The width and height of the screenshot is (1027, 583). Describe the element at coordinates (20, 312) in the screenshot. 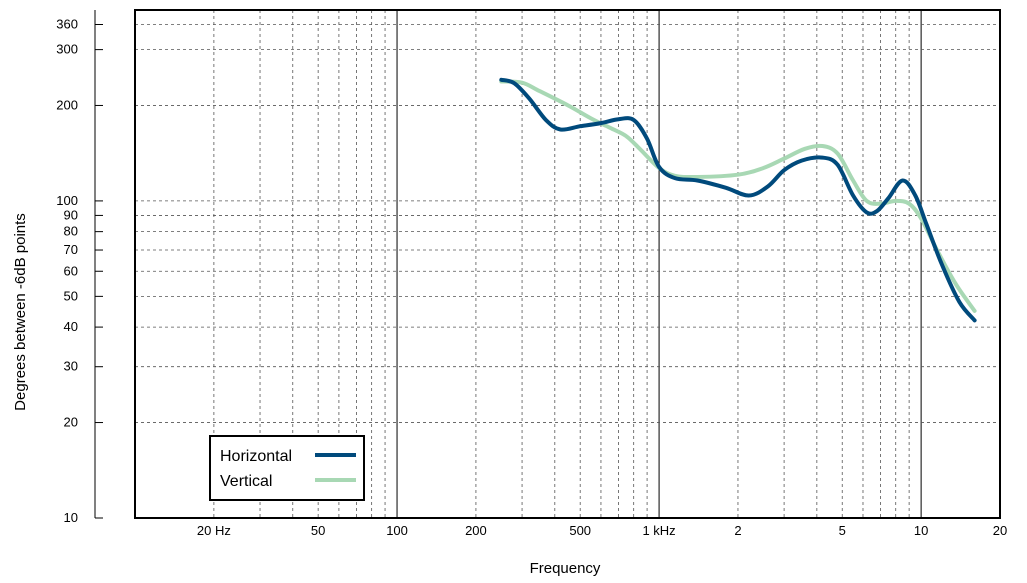

I see `y-axis-title: Degrees between -6dB points` at that location.